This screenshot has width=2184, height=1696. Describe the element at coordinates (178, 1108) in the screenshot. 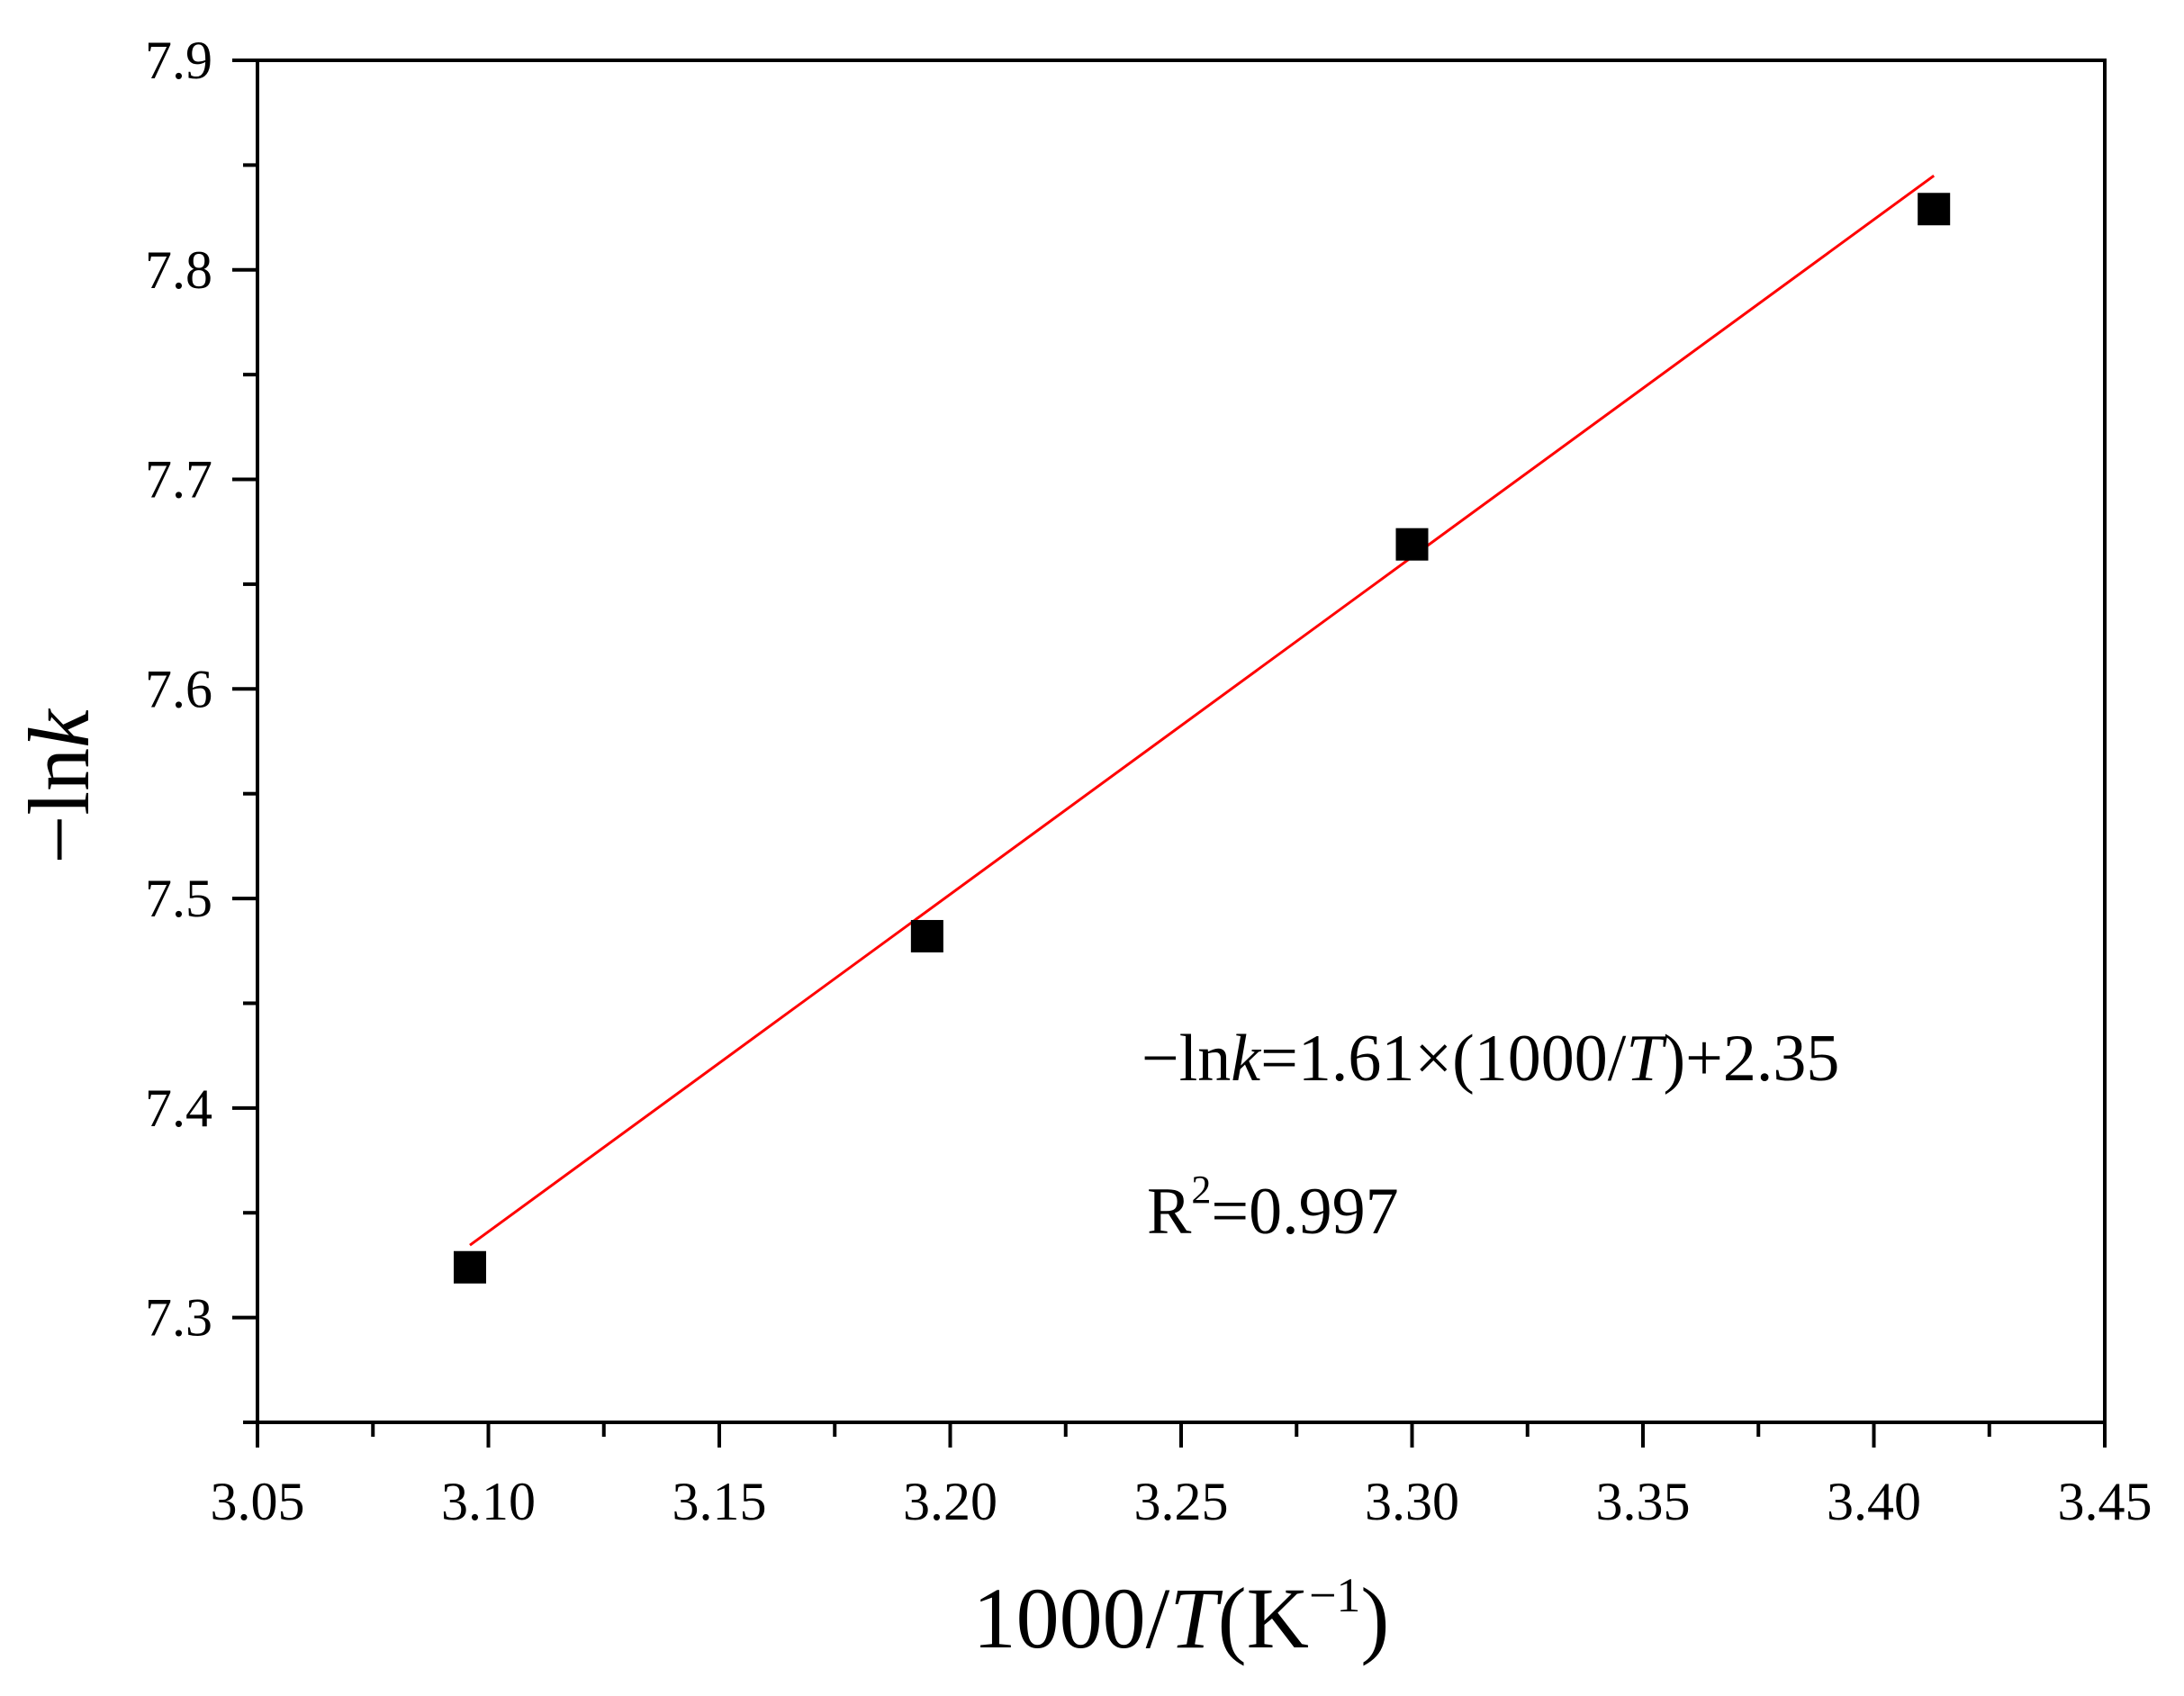

I see `y-tick-label: 7.4` at that location.